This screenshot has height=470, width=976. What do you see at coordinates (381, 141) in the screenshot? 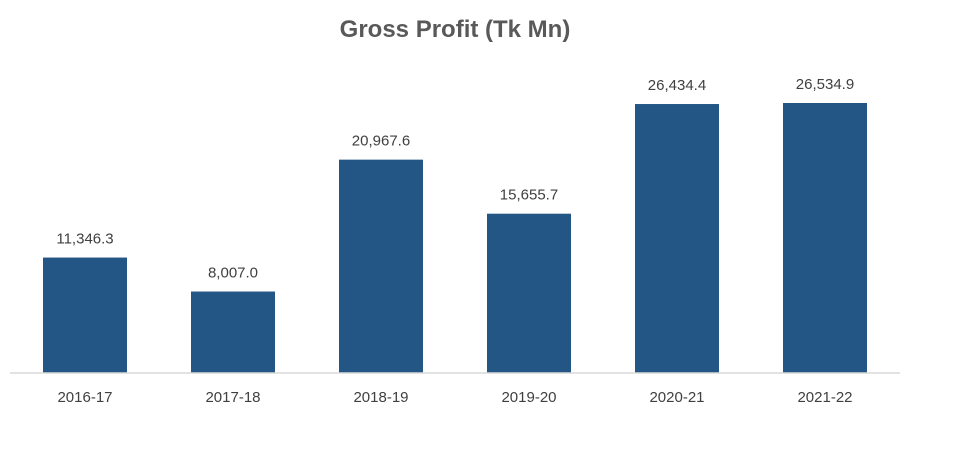
I see `value-label-2018-19: 20,967.6` at bounding box center [381, 141].